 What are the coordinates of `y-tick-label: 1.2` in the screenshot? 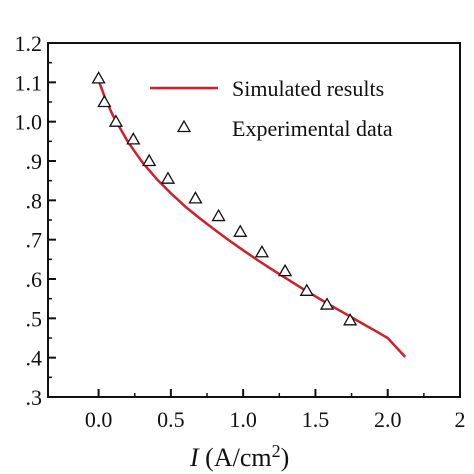 It's located at (29, 43).